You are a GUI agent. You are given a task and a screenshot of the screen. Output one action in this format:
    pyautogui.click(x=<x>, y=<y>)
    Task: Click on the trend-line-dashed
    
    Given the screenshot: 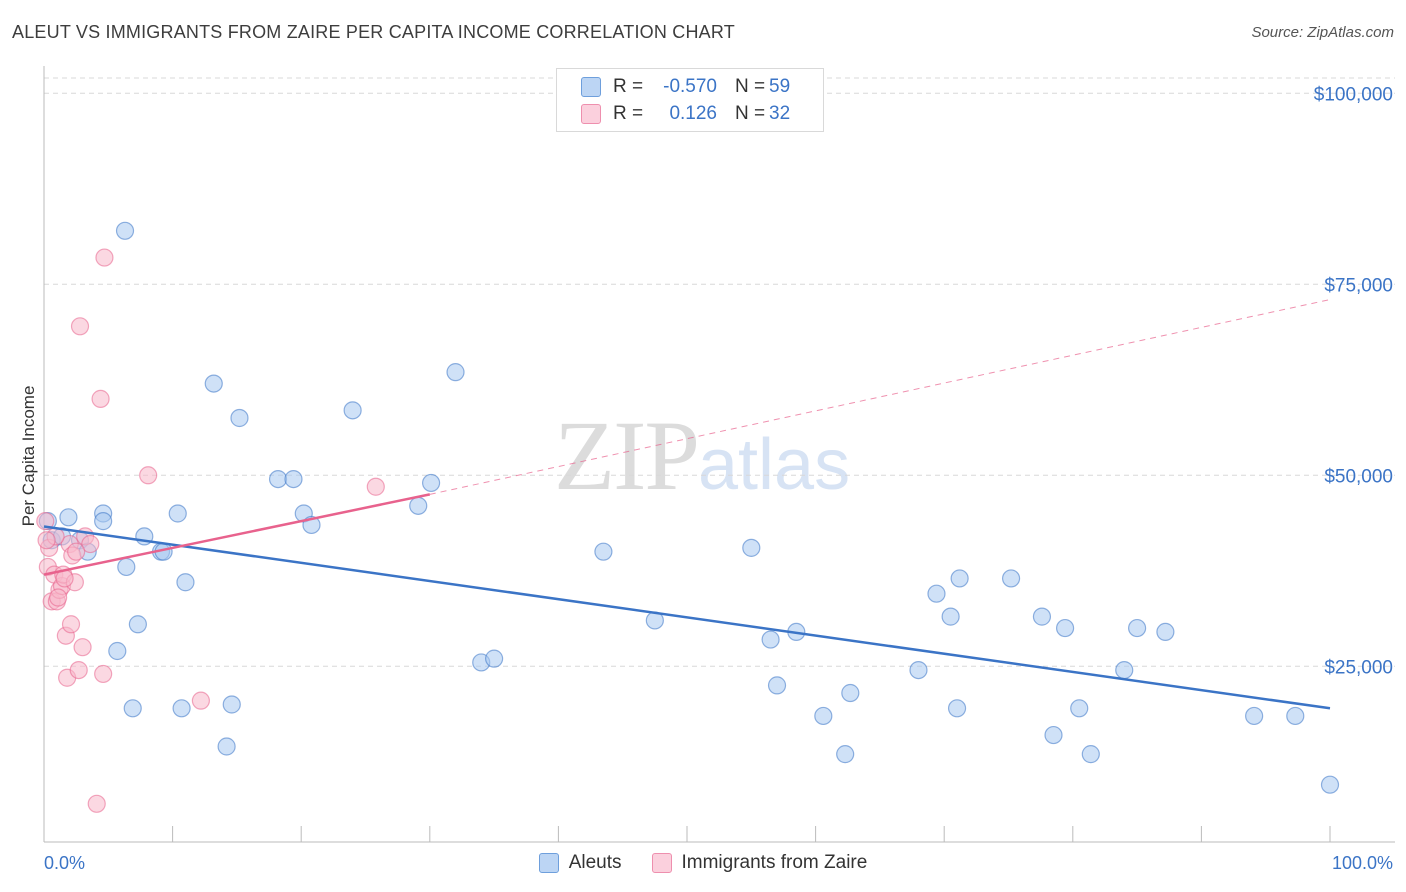 What is the action you would take?
    pyautogui.click(x=880, y=397)
    